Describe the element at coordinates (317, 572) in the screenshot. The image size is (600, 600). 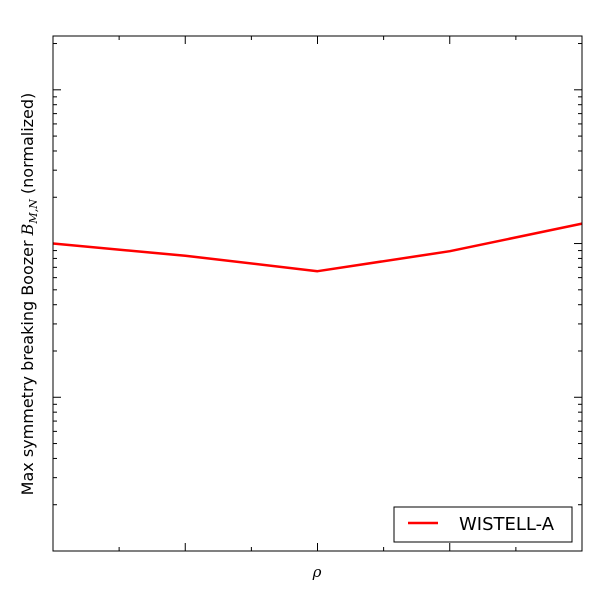
I see `x-axis-label: ρ` at that location.